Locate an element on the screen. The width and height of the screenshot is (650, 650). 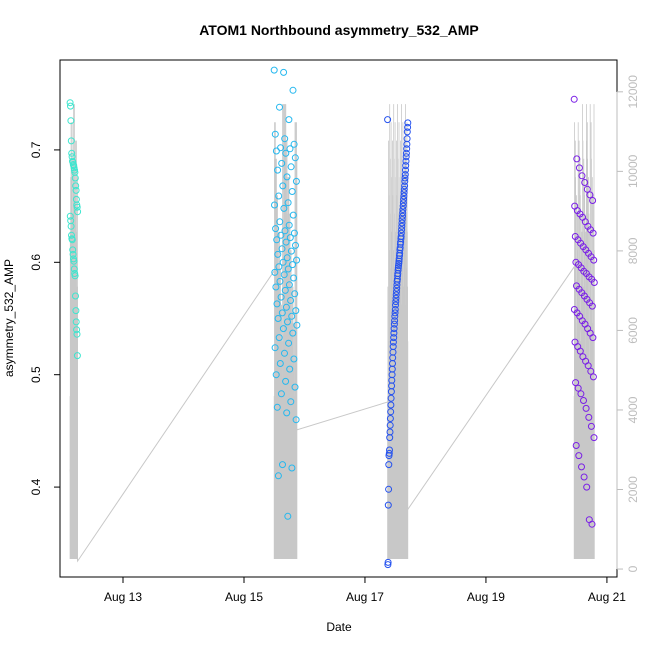
secondary-y-tick-label: 12000 is located at coordinates (633, 92).